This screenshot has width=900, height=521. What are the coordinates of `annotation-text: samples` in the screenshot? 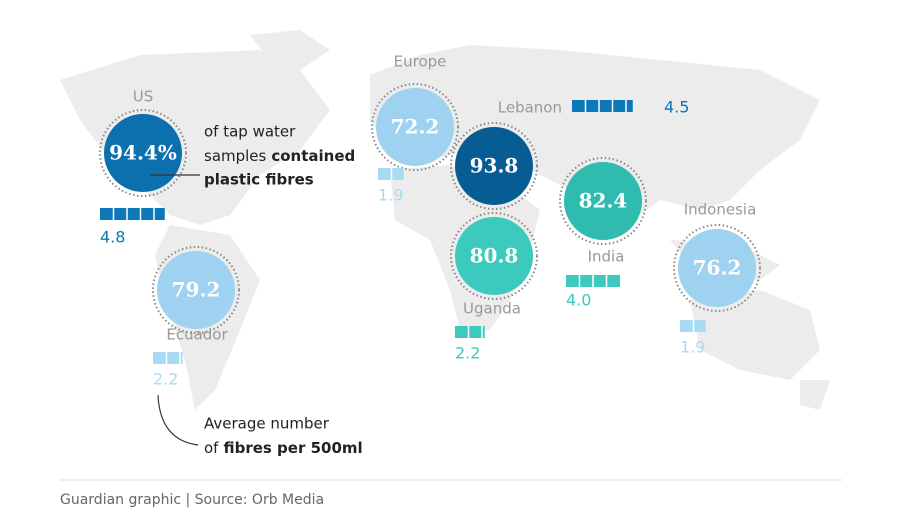 It's located at (235, 156).